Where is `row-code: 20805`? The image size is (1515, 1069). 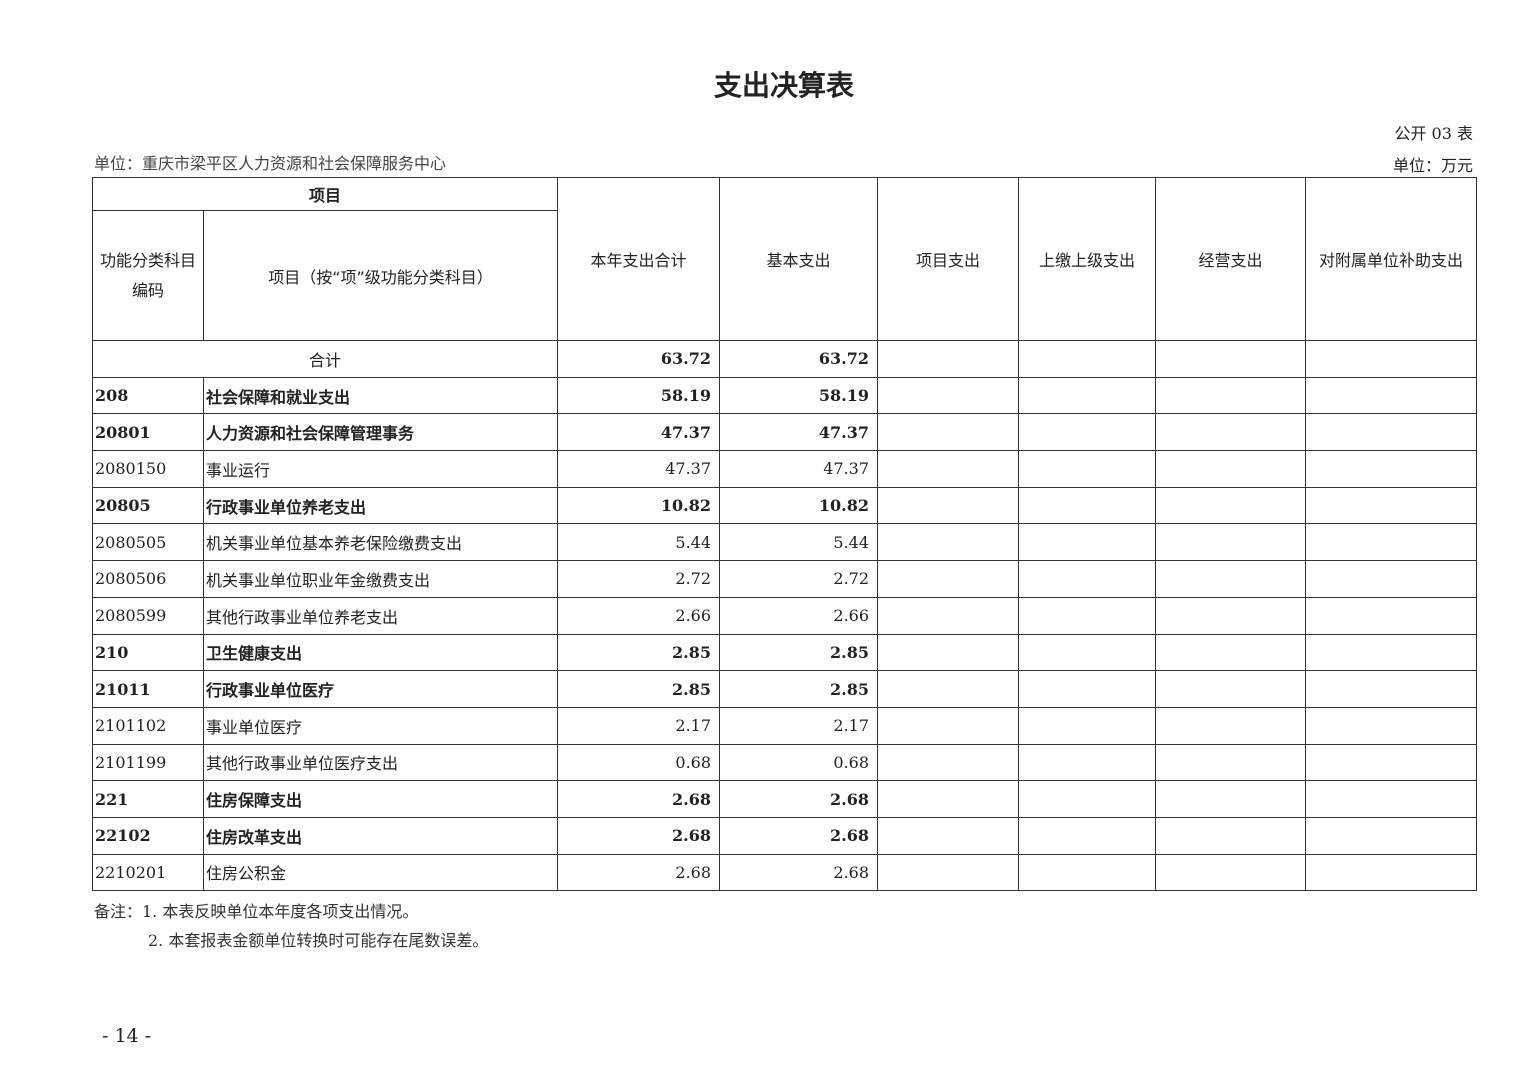 row-code: 20805 is located at coordinates (148, 505).